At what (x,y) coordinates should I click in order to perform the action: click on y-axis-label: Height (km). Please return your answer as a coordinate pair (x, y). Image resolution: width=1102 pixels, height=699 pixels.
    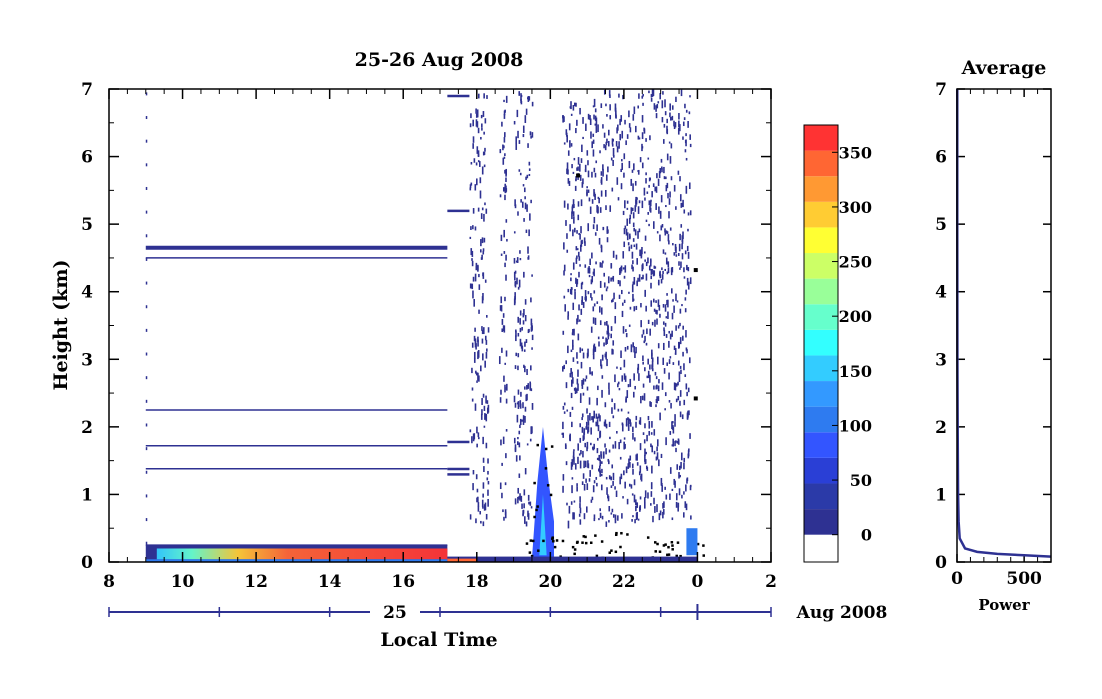
    Looking at the image, I should click on (61, 325).